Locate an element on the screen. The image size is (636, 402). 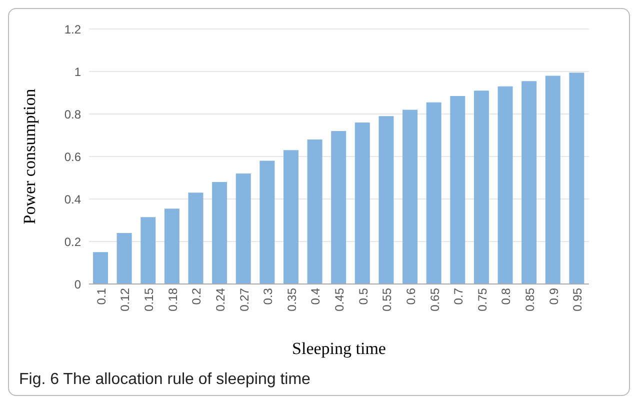
y-tick-label: 0 is located at coordinates (78, 284).